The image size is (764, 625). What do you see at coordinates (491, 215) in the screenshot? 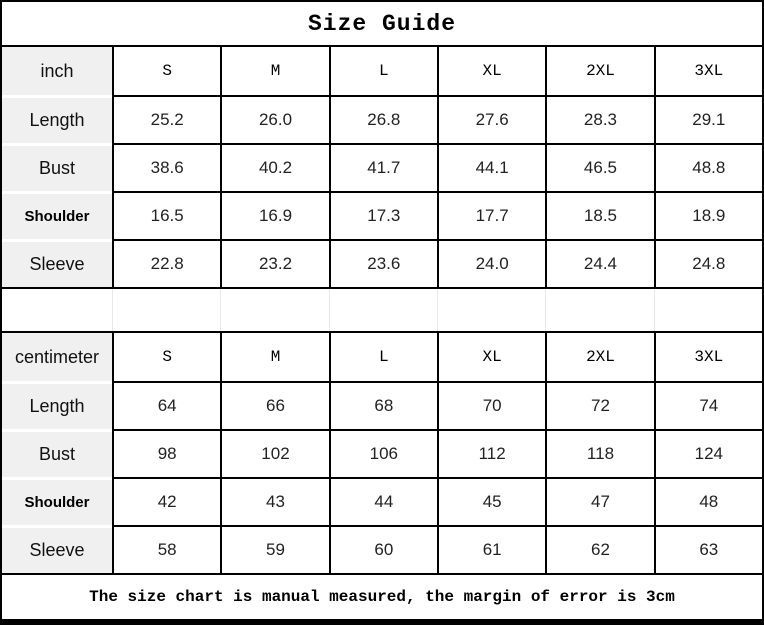
I see `value-cell: 17.7` at bounding box center [491, 215].